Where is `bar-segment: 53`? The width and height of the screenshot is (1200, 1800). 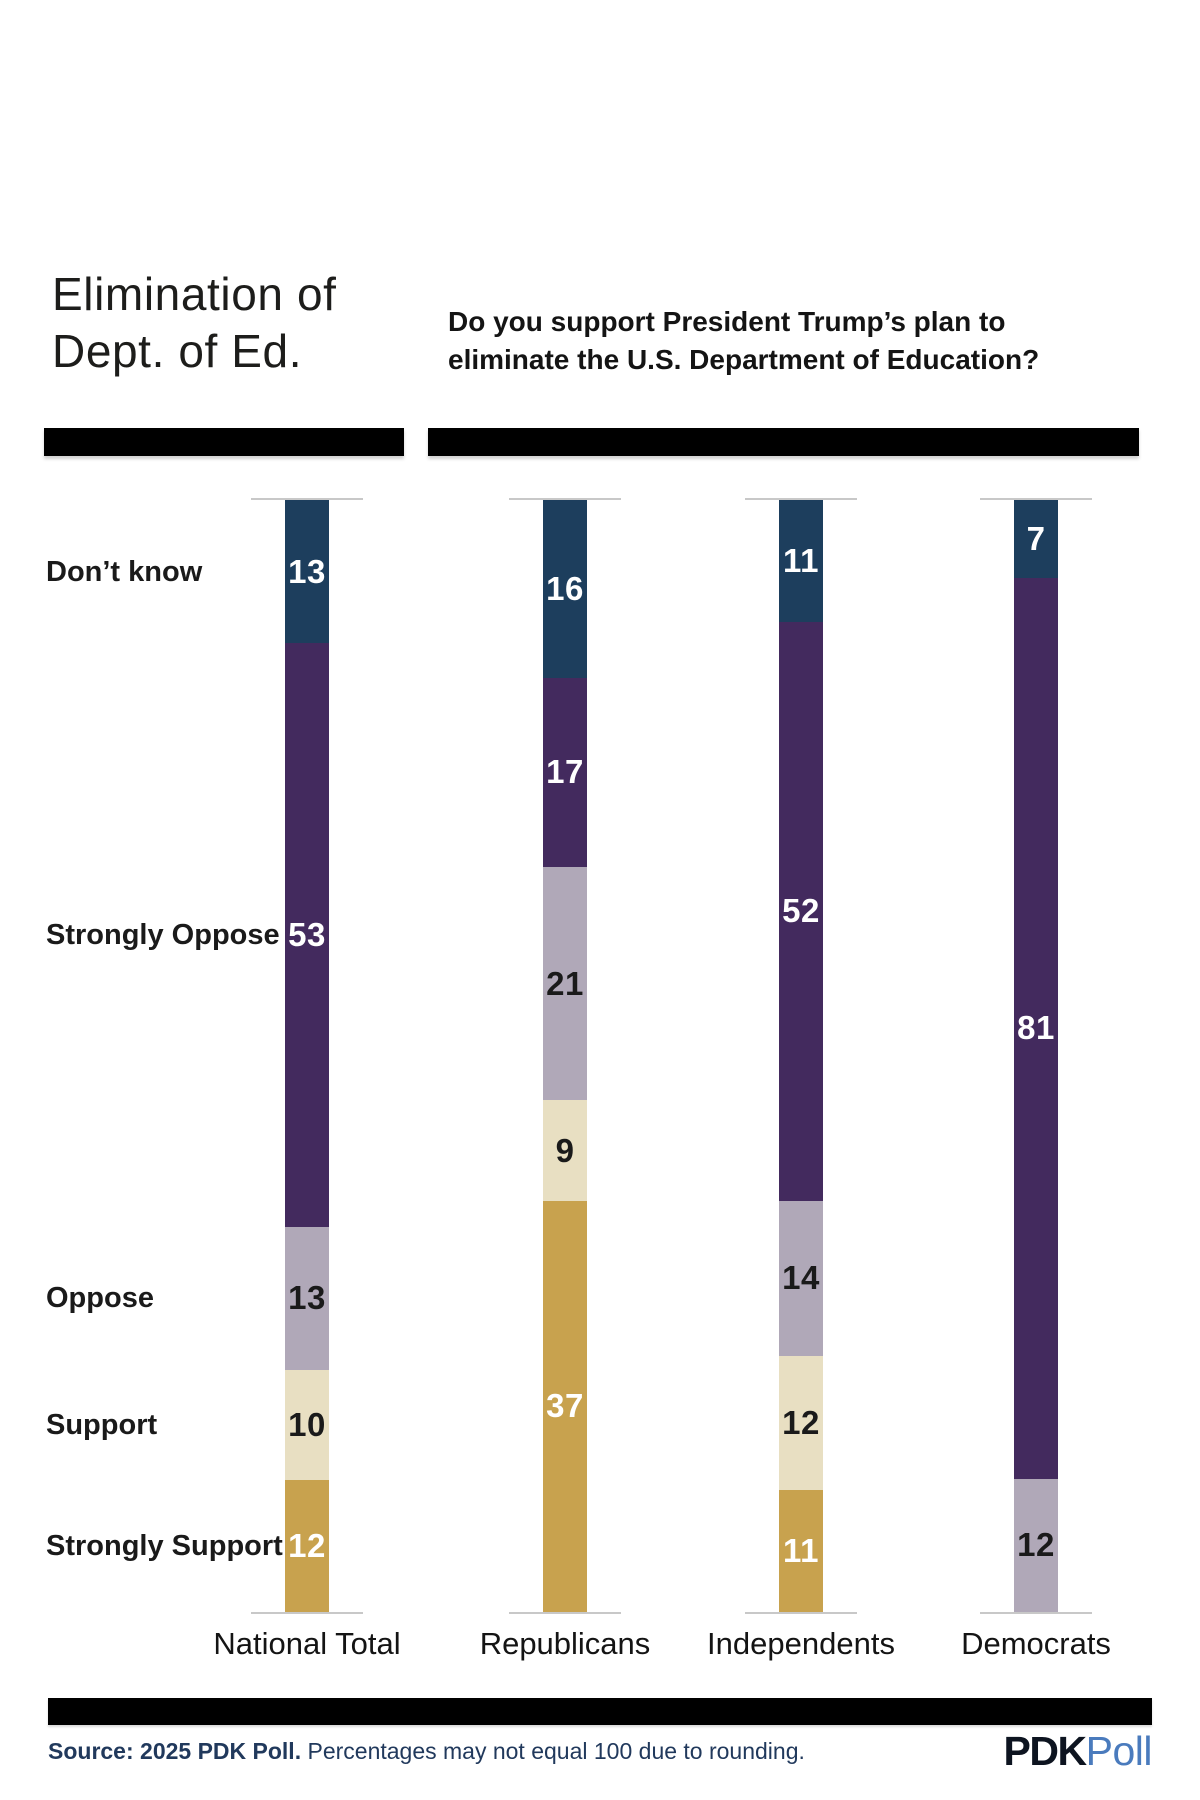
bar-segment: 53 is located at coordinates (307, 935).